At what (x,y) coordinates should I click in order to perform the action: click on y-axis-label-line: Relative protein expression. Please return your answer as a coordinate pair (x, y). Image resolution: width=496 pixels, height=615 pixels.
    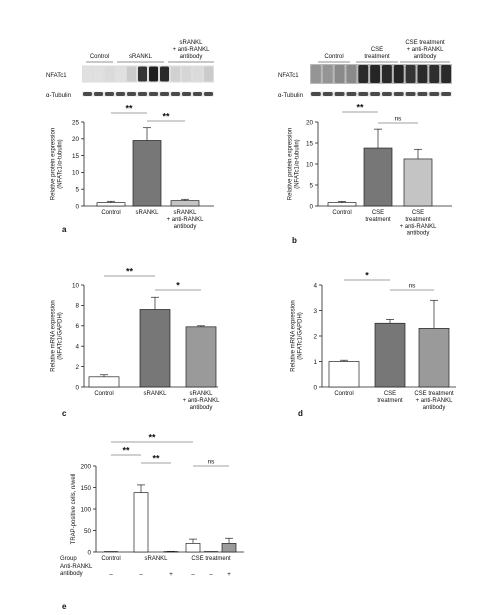
    Looking at the image, I should click on (291, 164).